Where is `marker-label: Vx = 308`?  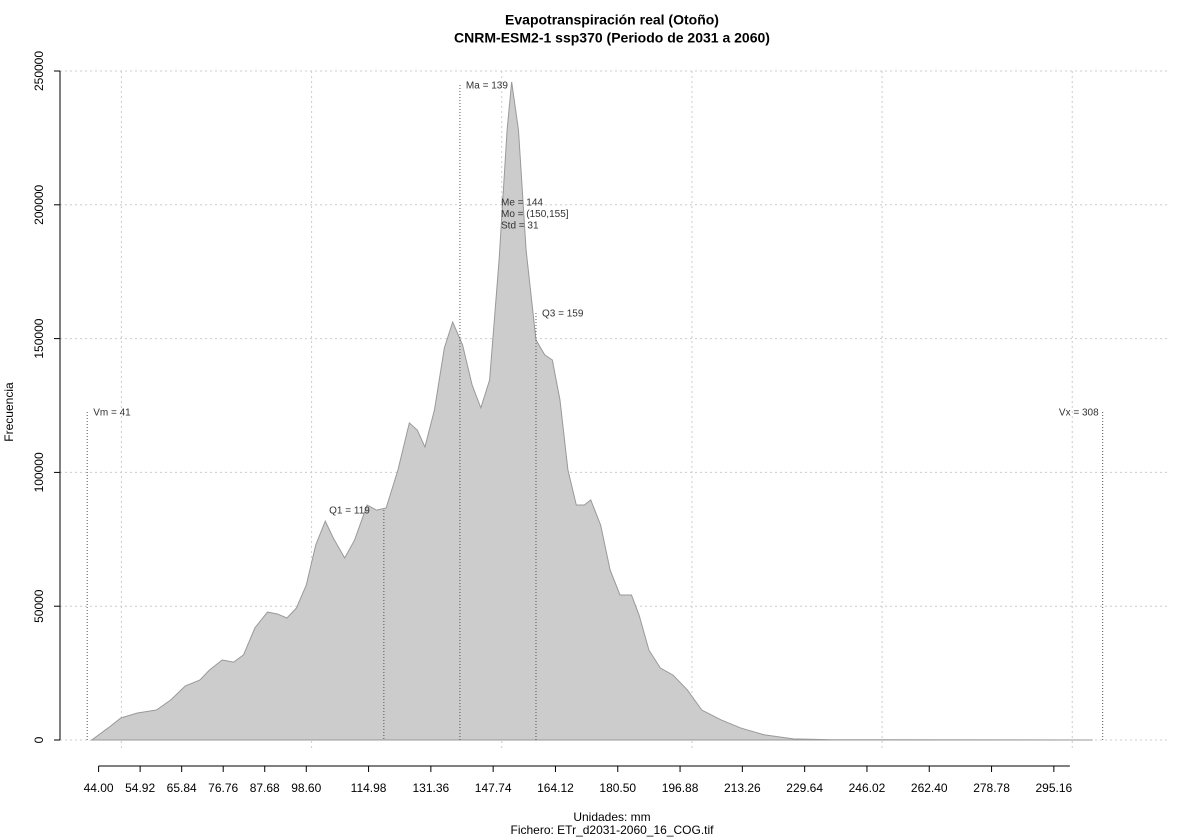 marker-label: Vx = 308 is located at coordinates (1079, 413).